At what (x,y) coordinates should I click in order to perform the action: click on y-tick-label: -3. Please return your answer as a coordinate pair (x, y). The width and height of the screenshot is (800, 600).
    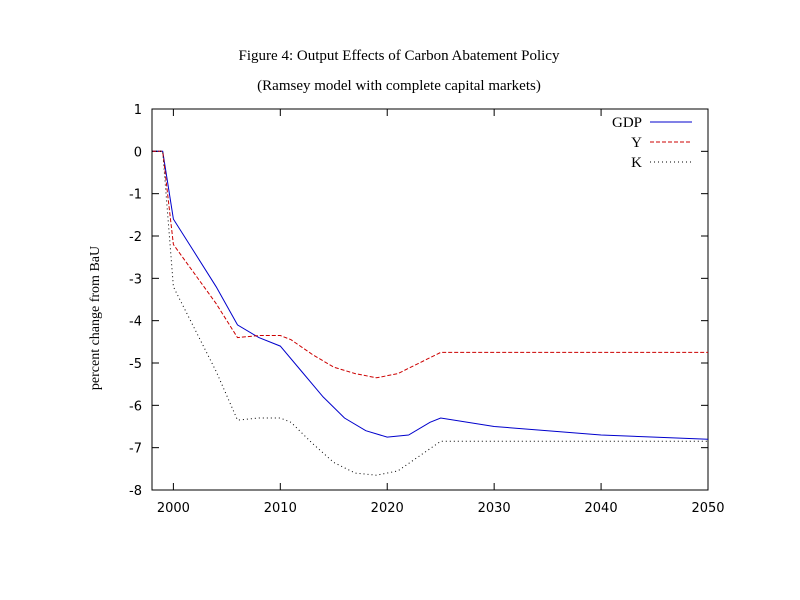
    Looking at the image, I should click on (135, 279).